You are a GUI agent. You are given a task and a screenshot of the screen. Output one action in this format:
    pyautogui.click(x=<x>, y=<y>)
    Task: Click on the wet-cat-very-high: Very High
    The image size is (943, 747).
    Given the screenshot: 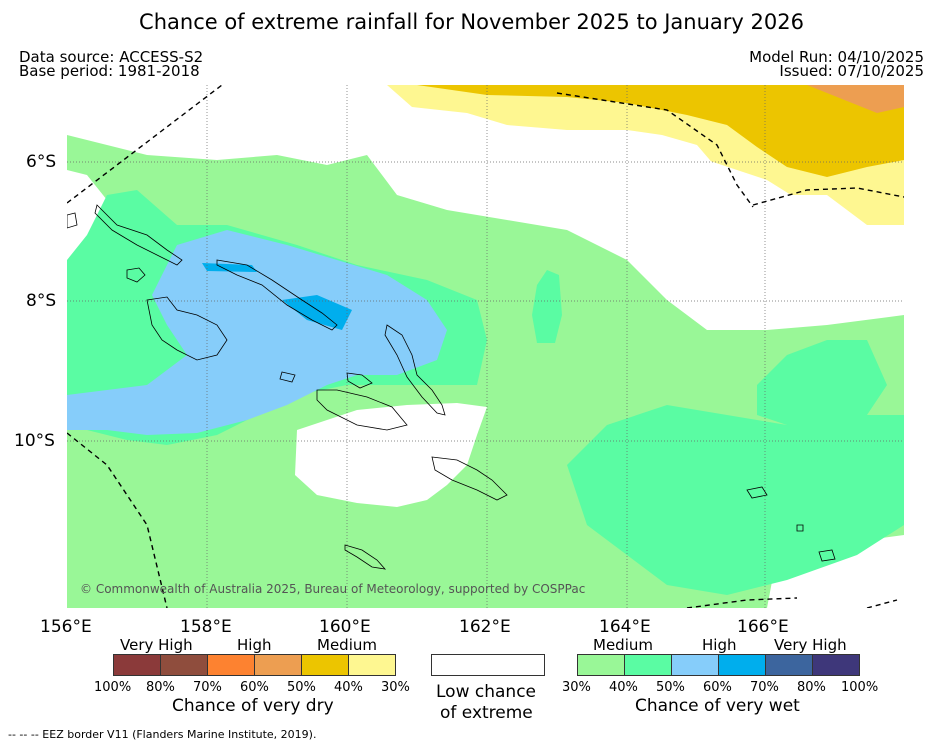 What is the action you would take?
    pyautogui.click(x=810, y=645)
    